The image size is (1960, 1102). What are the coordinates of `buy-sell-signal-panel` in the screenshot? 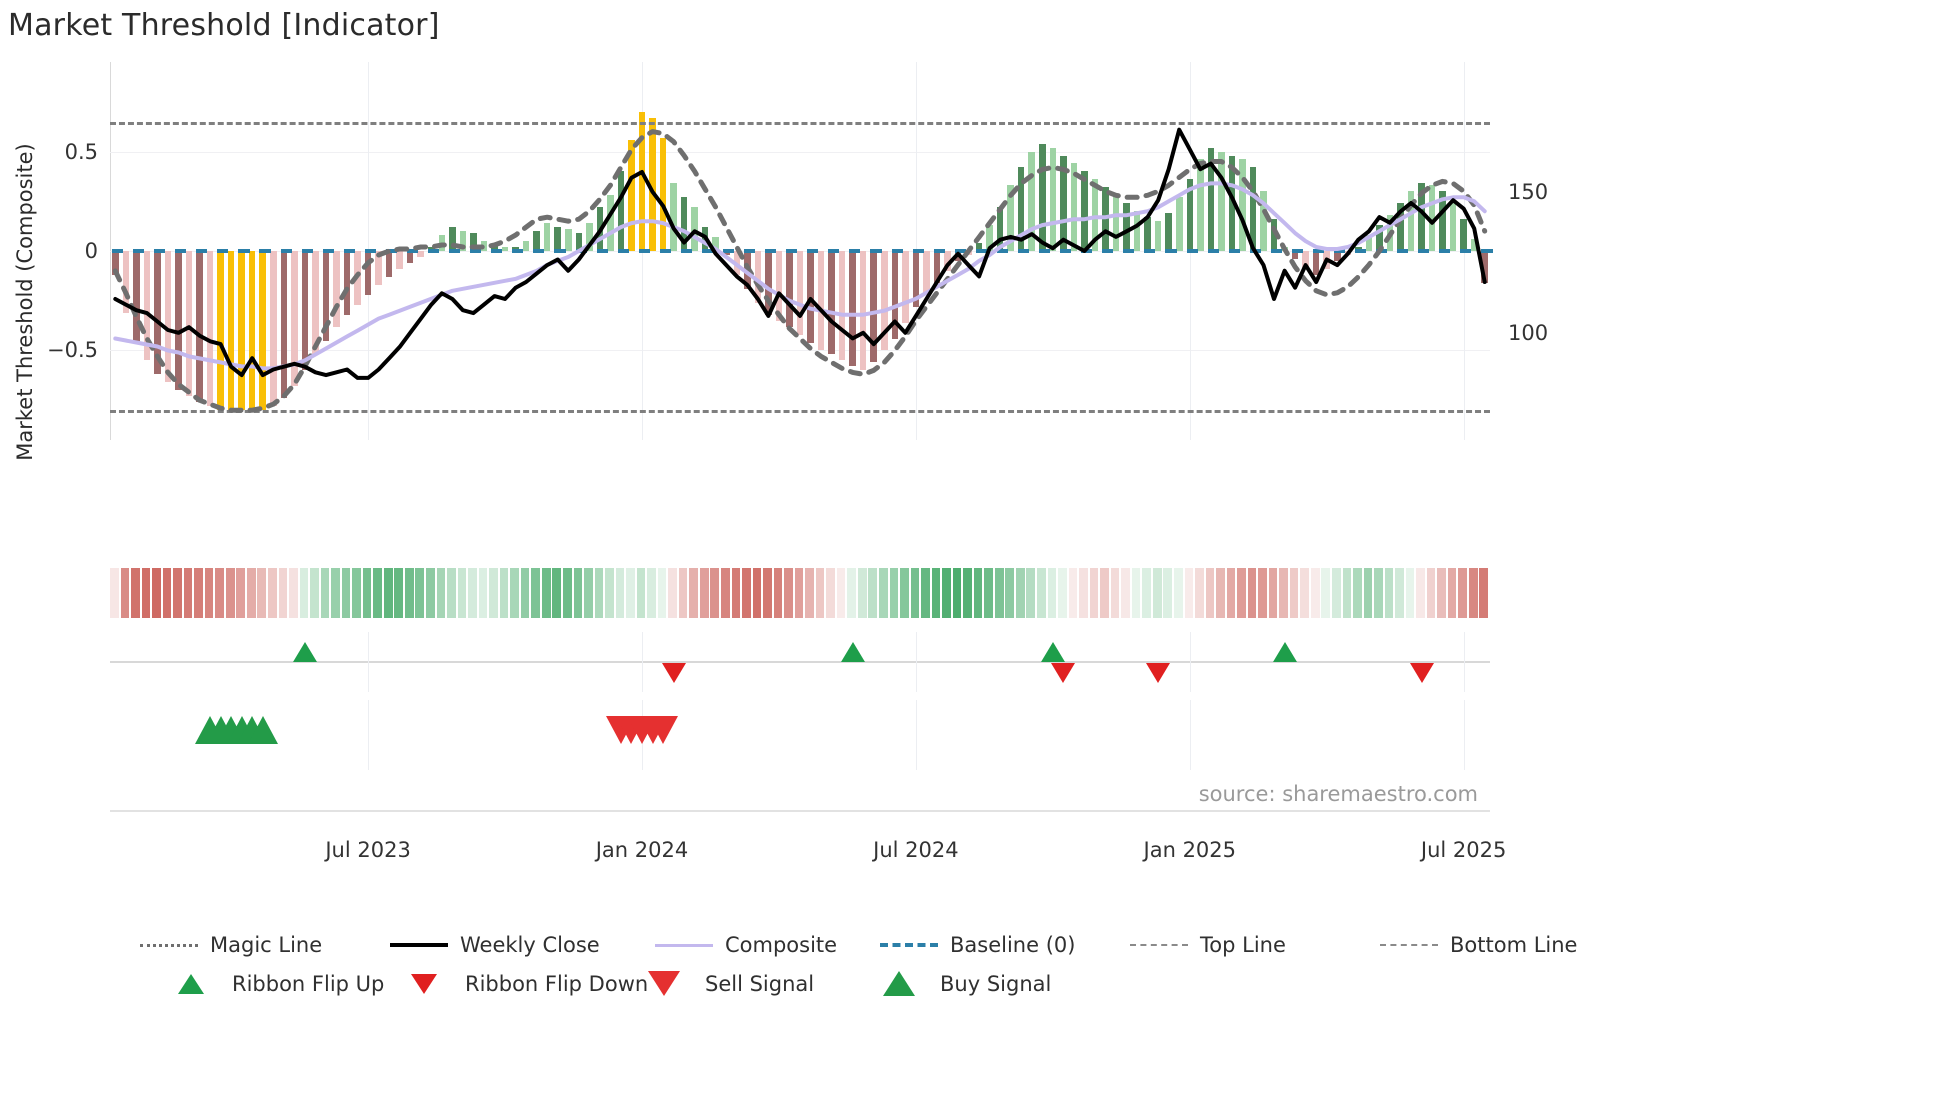 It's located at (800, 735).